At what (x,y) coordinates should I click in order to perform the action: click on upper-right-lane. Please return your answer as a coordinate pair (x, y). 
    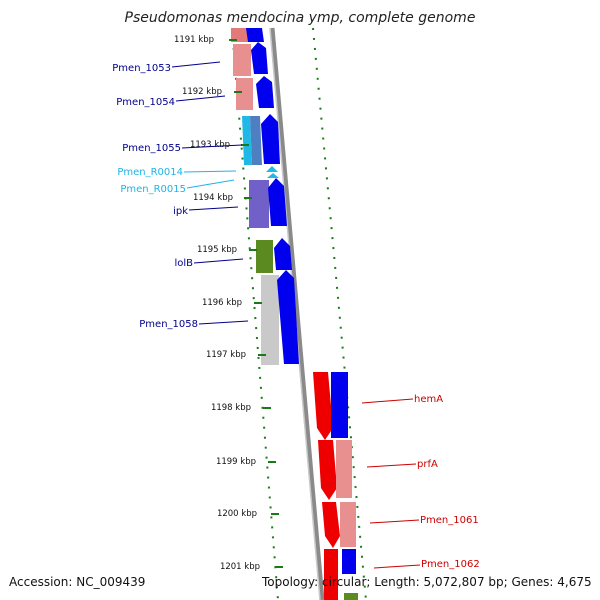
    Looking at the image, I should click on (272, 196).